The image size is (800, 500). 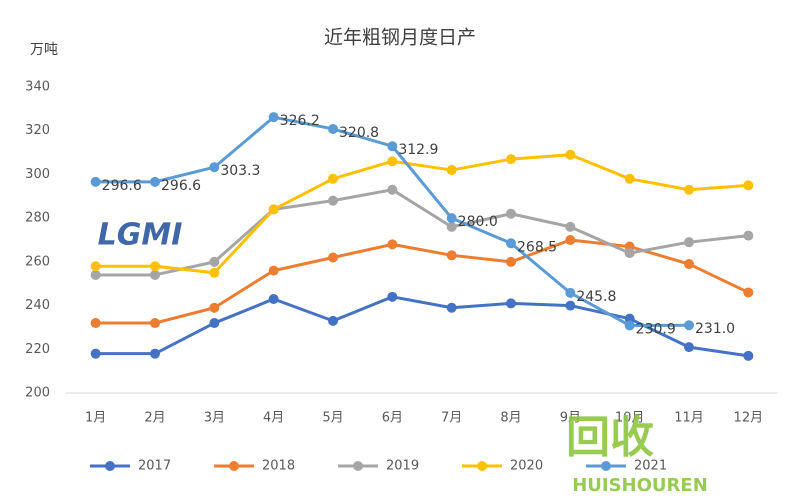 What do you see at coordinates (418, 150) in the screenshot?
I see `data-label: 312.9` at bounding box center [418, 150].